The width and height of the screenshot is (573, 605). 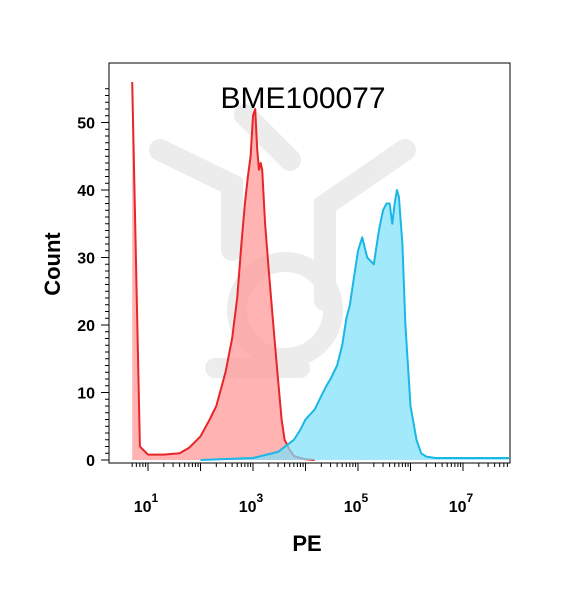 What do you see at coordinates (86, 191) in the screenshot?
I see `y-tick-label: 40` at bounding box center [86, 191].